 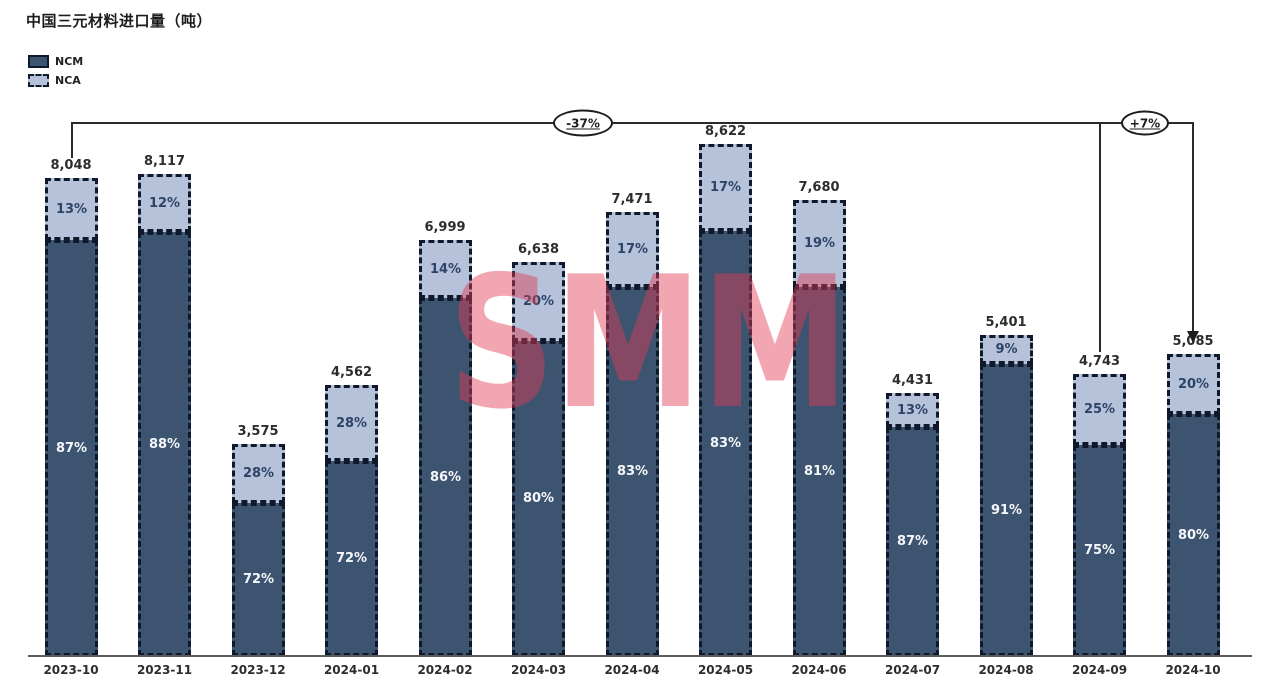 I want to click on bar-group: 14% 86%, so click(x=445, y=448).